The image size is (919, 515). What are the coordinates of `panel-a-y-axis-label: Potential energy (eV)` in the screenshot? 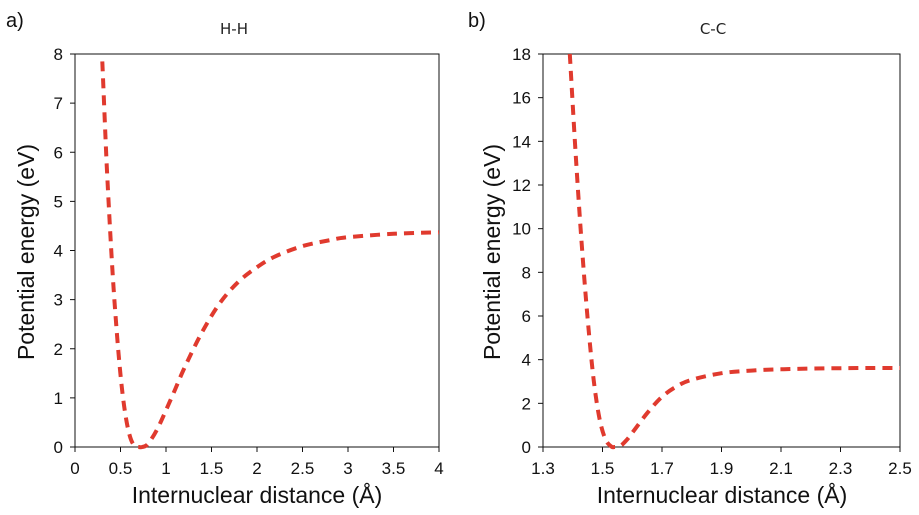 It's located at (26, 252).